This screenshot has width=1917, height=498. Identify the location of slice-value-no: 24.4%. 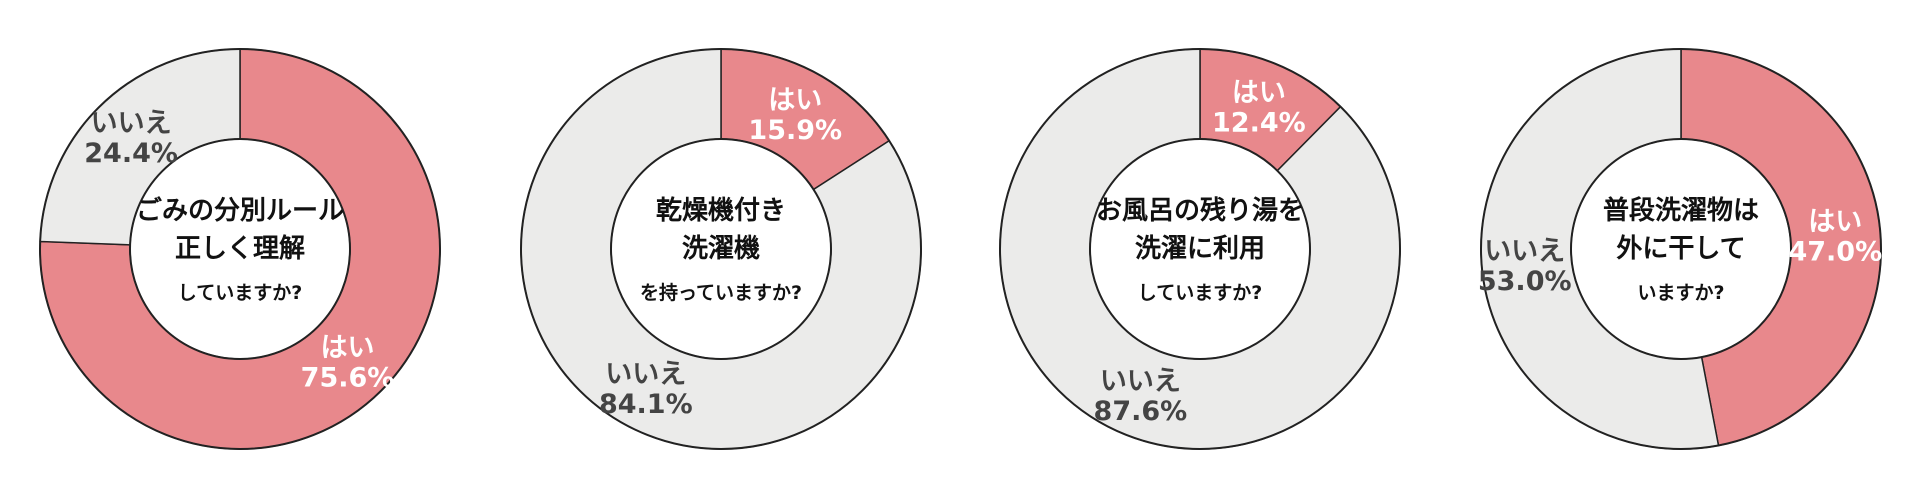
(131, 153).